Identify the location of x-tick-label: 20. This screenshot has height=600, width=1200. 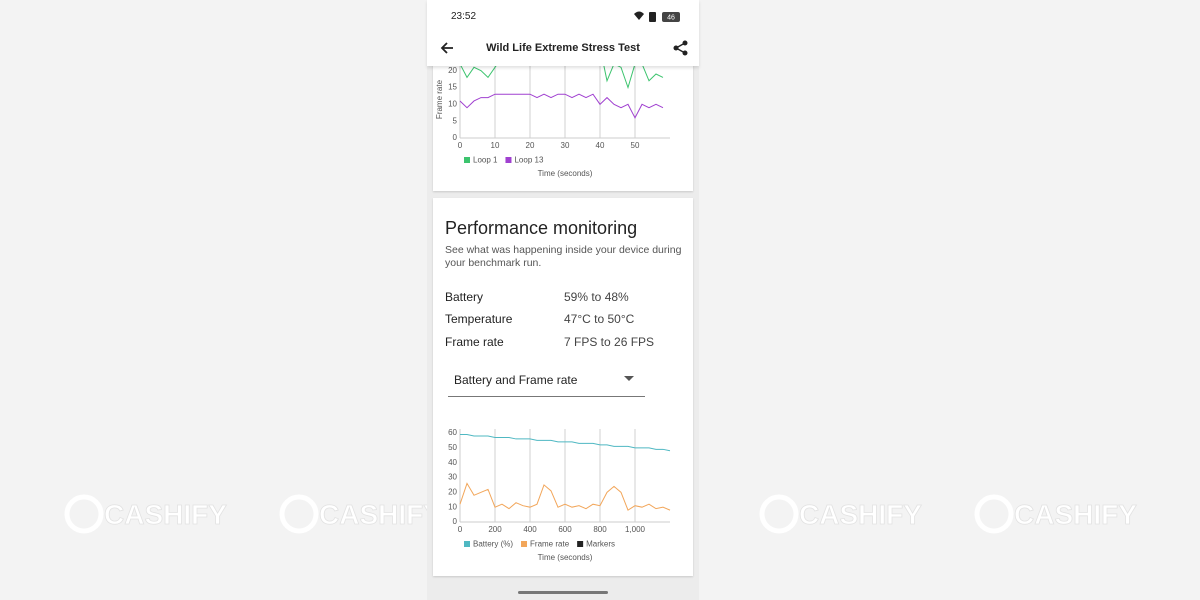
(530, 145).